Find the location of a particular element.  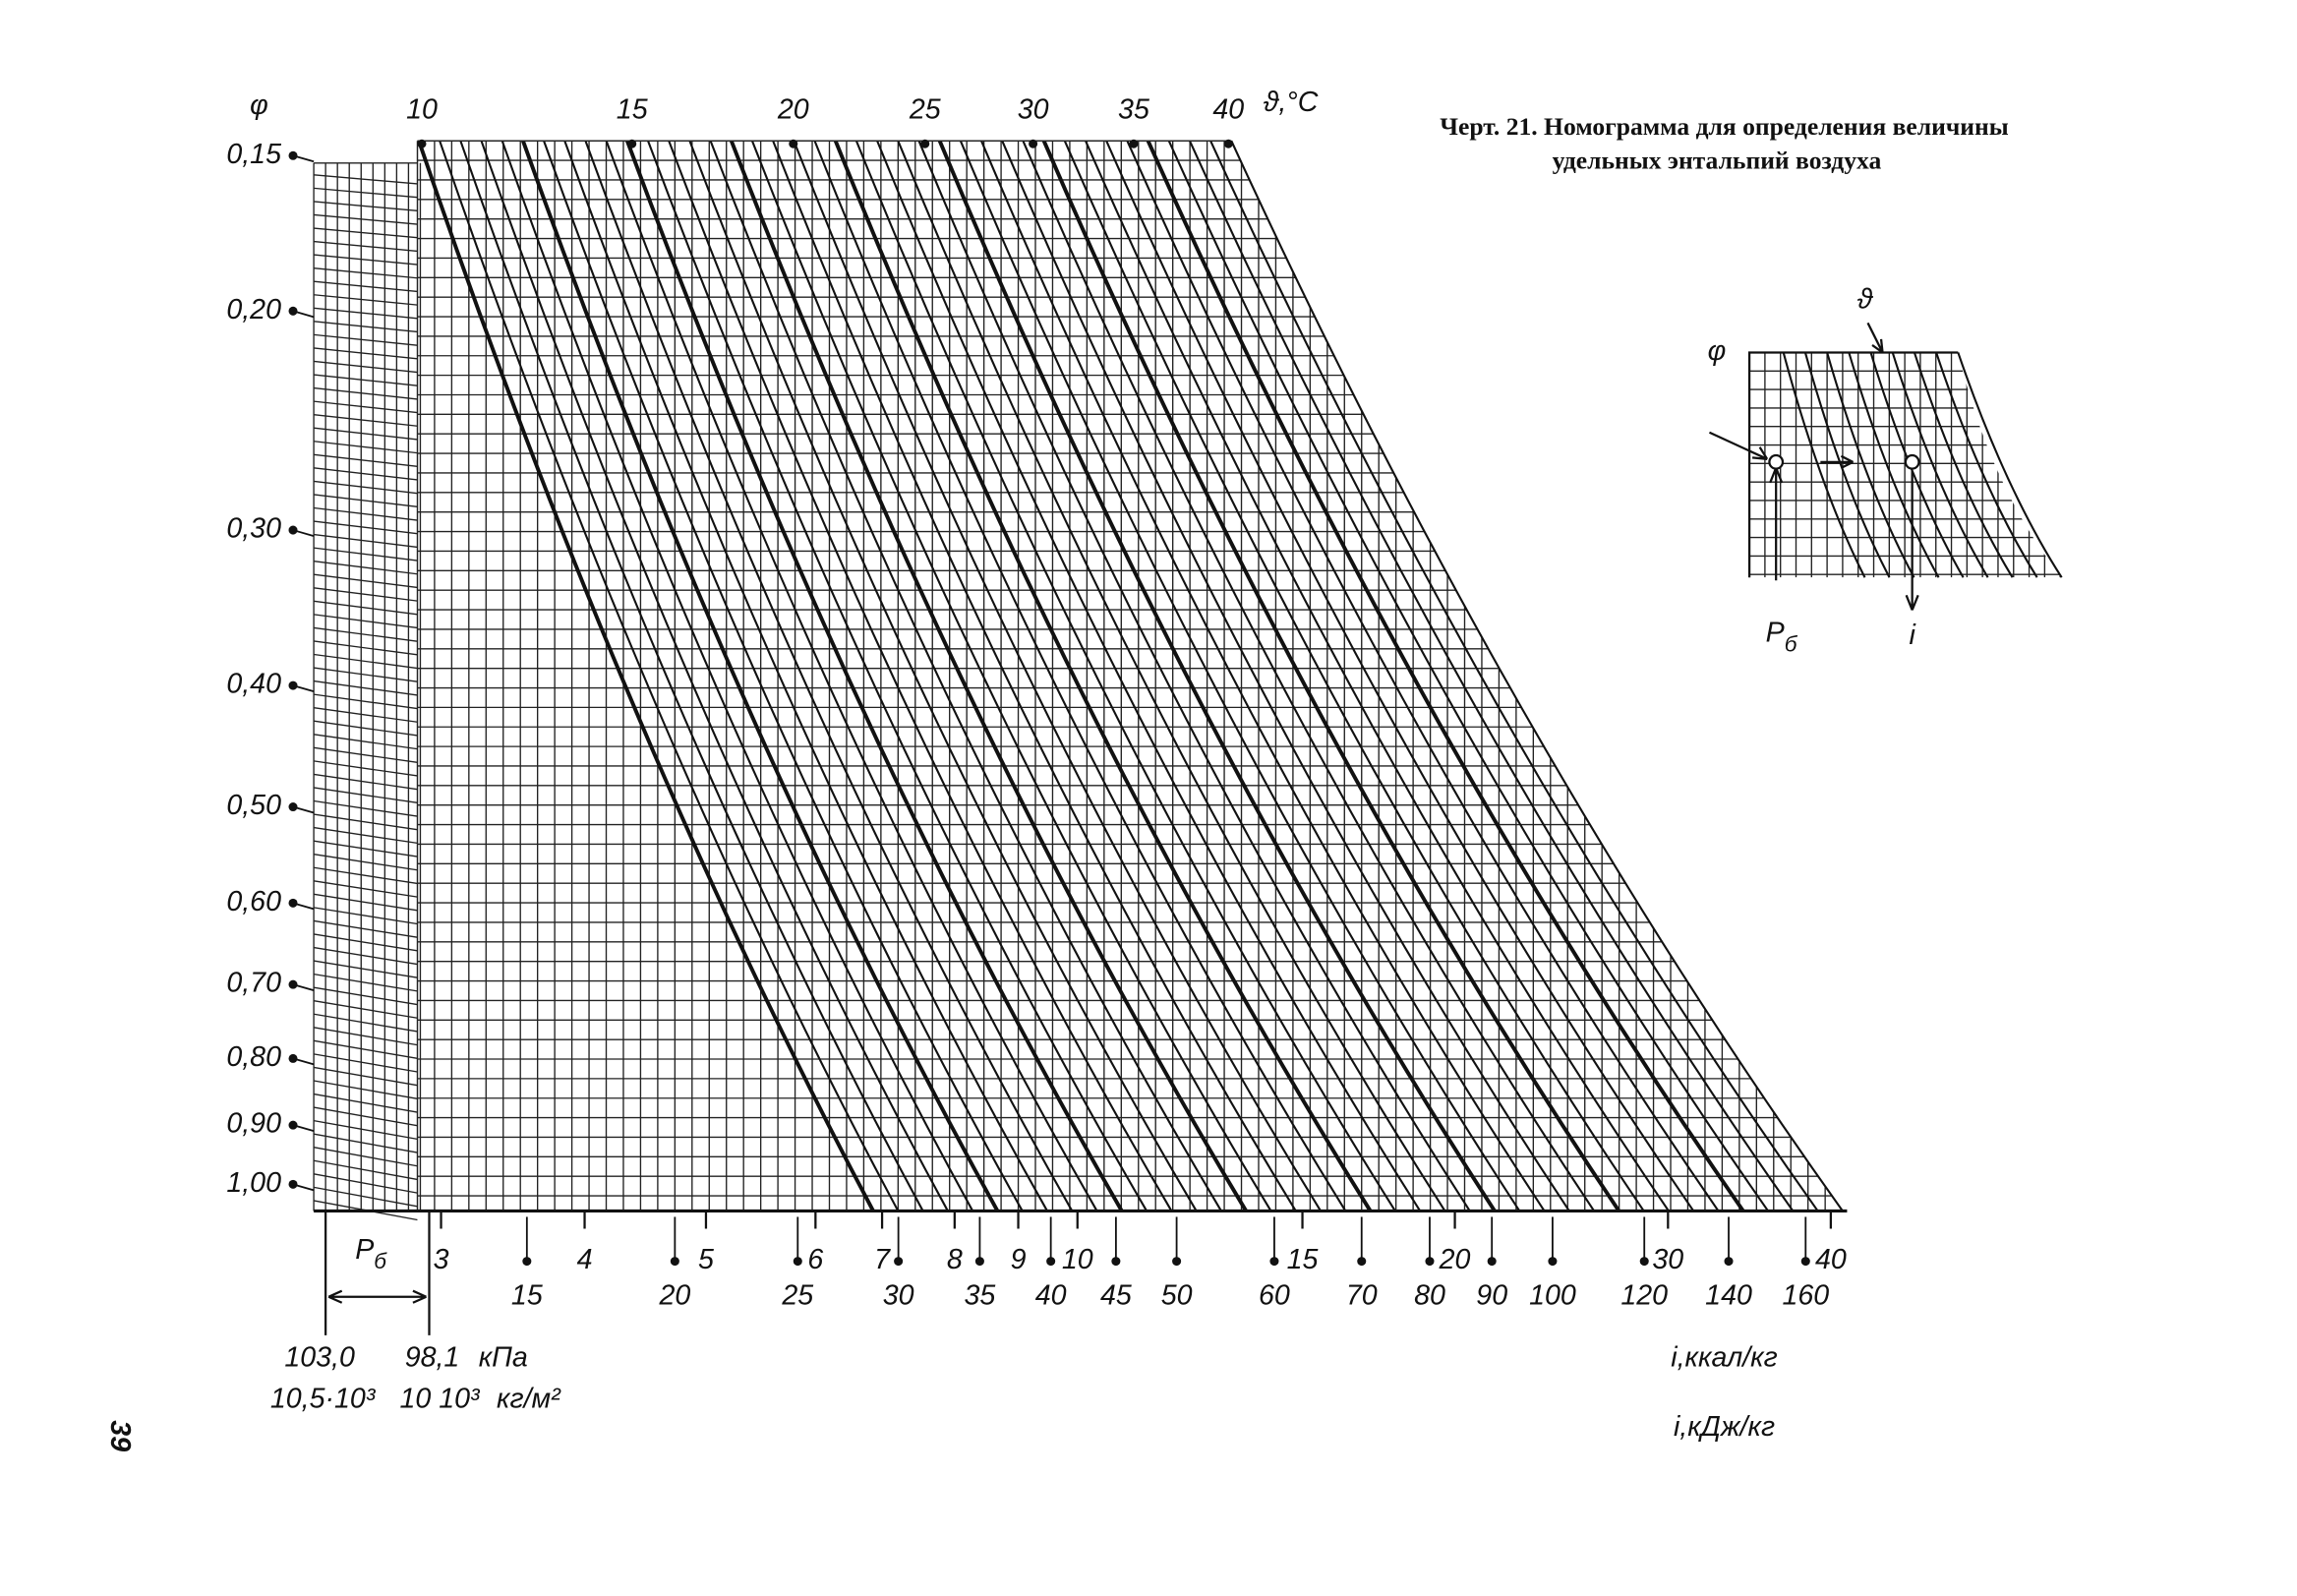

theta-label: 30 is located at coordinates (1033, 110).